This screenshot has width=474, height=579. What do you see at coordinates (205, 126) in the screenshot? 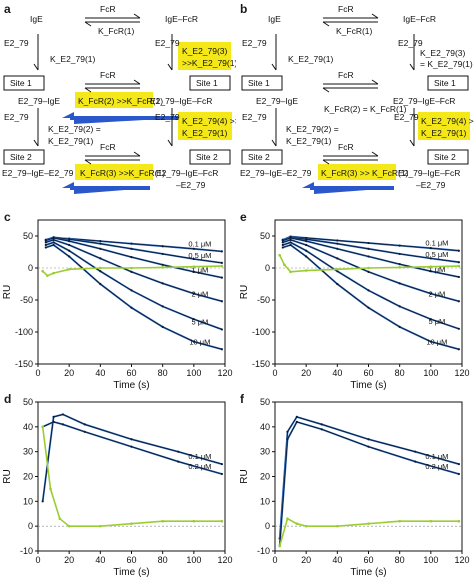
I see `highlight-k4` at bounding box center [205, 126].